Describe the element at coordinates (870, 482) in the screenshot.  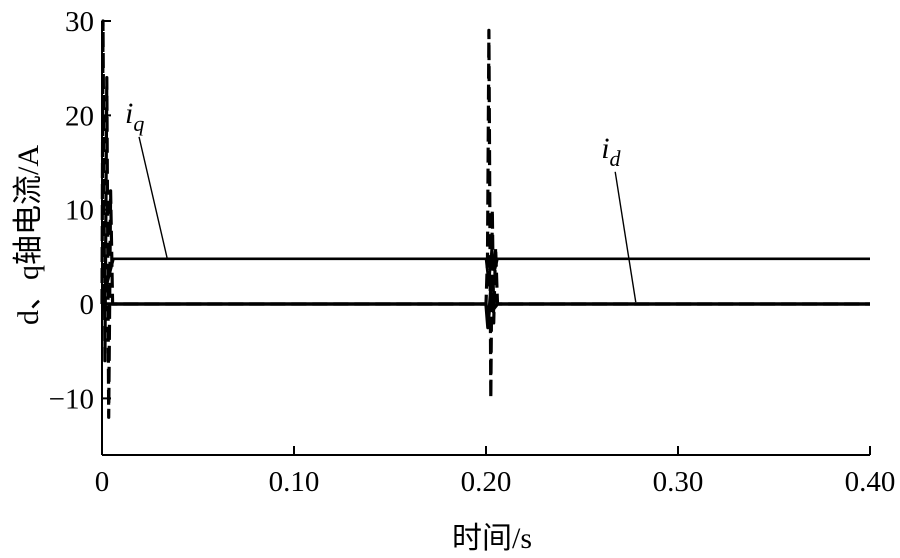
I see `x-tick-label: 0.40` at that location.